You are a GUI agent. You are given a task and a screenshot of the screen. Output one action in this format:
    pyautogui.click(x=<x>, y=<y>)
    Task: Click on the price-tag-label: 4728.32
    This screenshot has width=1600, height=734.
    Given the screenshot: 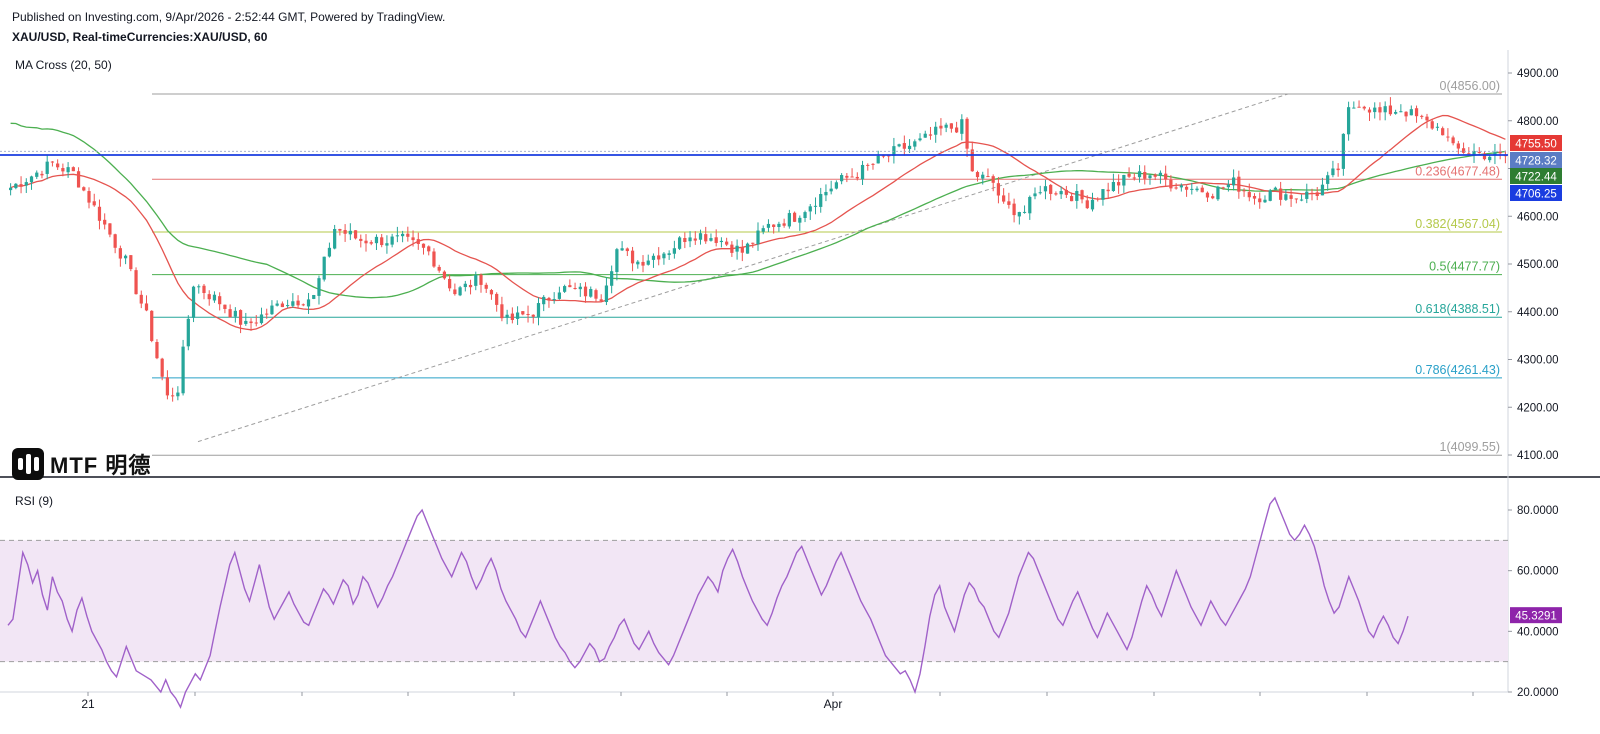 What is the action you would take?
    pyautogui.click(x=1536, y=162)
    